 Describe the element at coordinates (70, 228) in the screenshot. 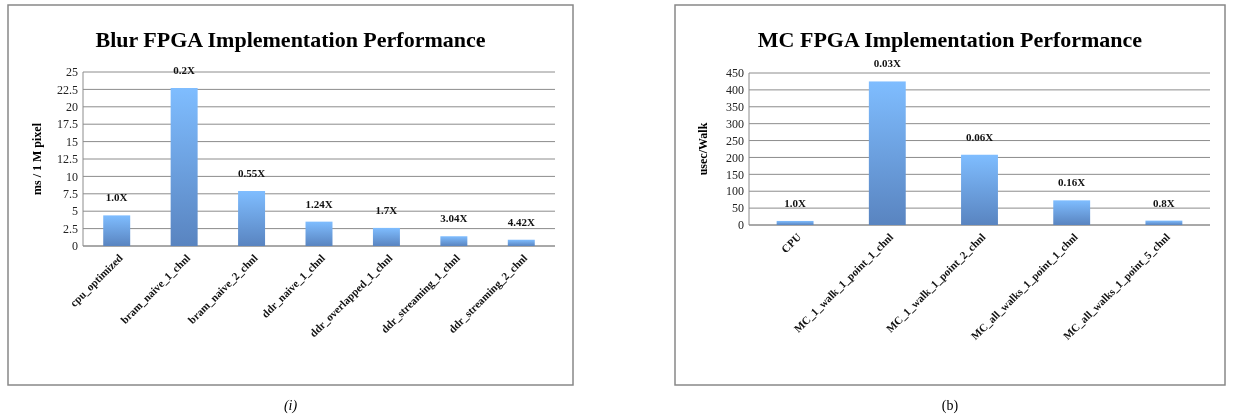

I see `y-tick-label: 2.5` at that location.